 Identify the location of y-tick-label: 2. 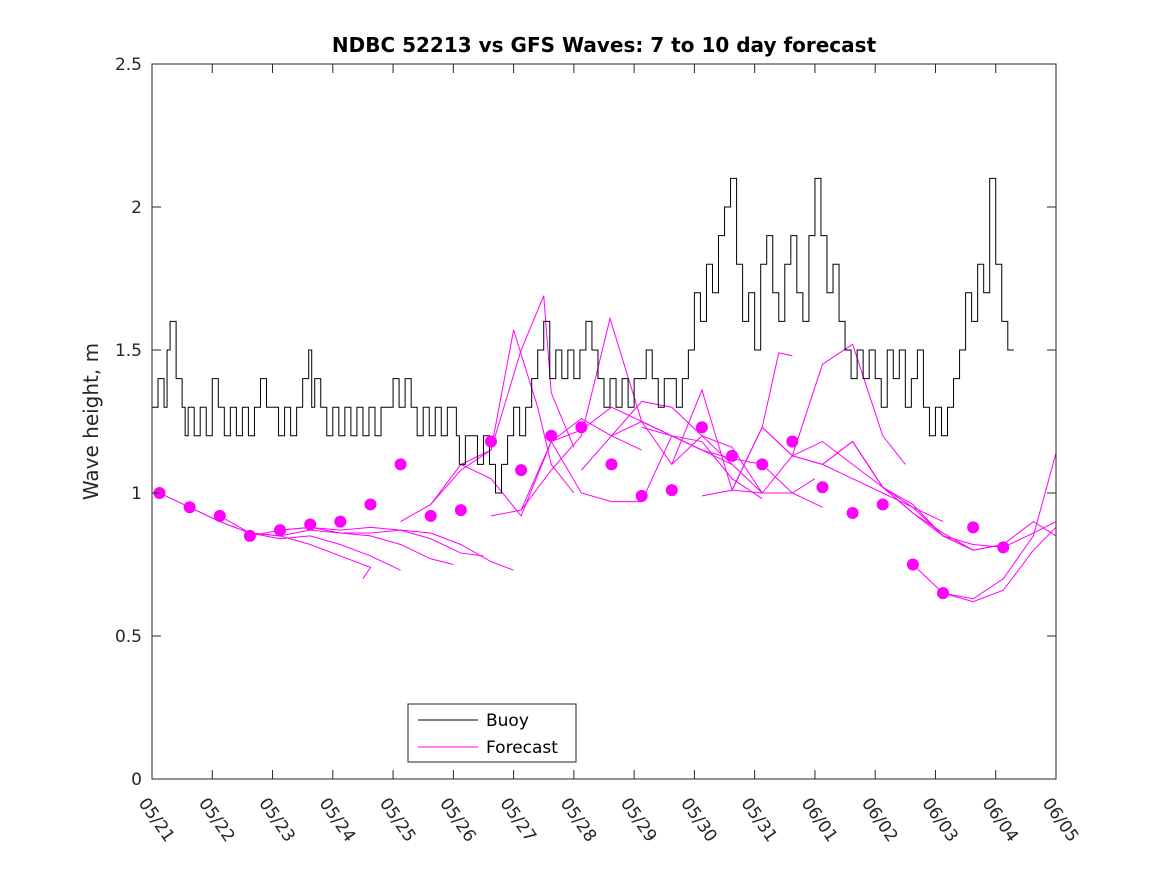
(136, 208).